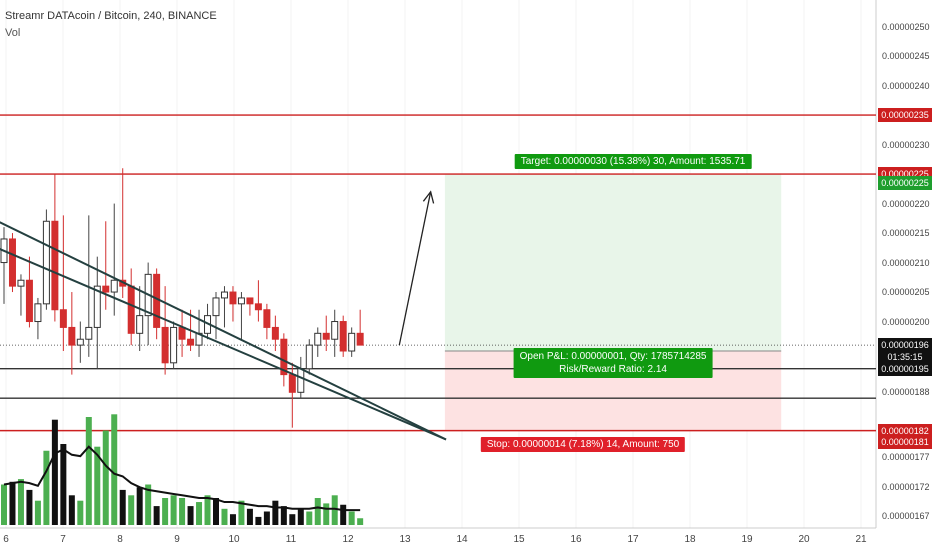 Image resolution: width=932 pixels, height=550 pixels. Describe the element at coordinates (13, 33) in the screenshot. I see `volume-indicator-label: Vol` at that location.